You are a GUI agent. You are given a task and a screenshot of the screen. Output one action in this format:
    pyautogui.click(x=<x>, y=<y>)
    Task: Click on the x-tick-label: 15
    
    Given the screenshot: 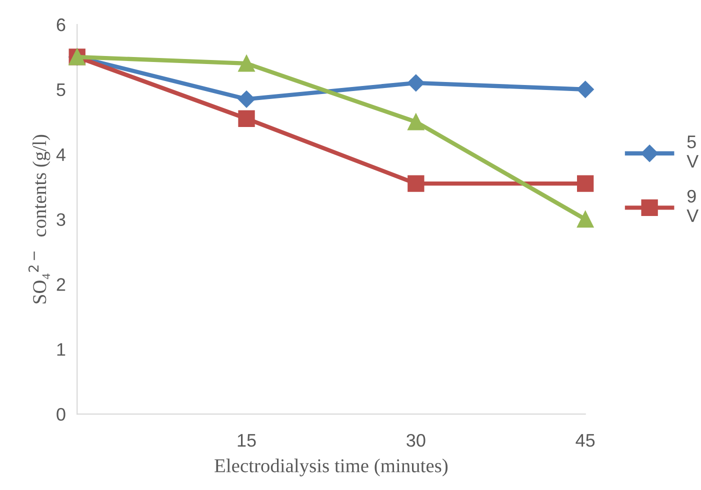 What is the action you would take?
    pyautogui.click(x=247, y=440)
    